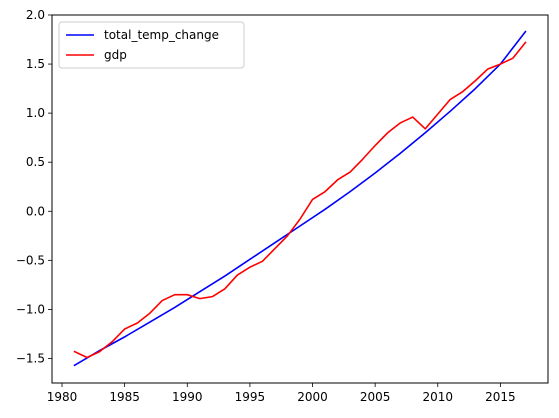 Image resolution: width=559 pixels, height=418 pixels. Describe the element at coordinates (35, 162) in the screenshot. I see `y-tick-label: 0.5` at that location.